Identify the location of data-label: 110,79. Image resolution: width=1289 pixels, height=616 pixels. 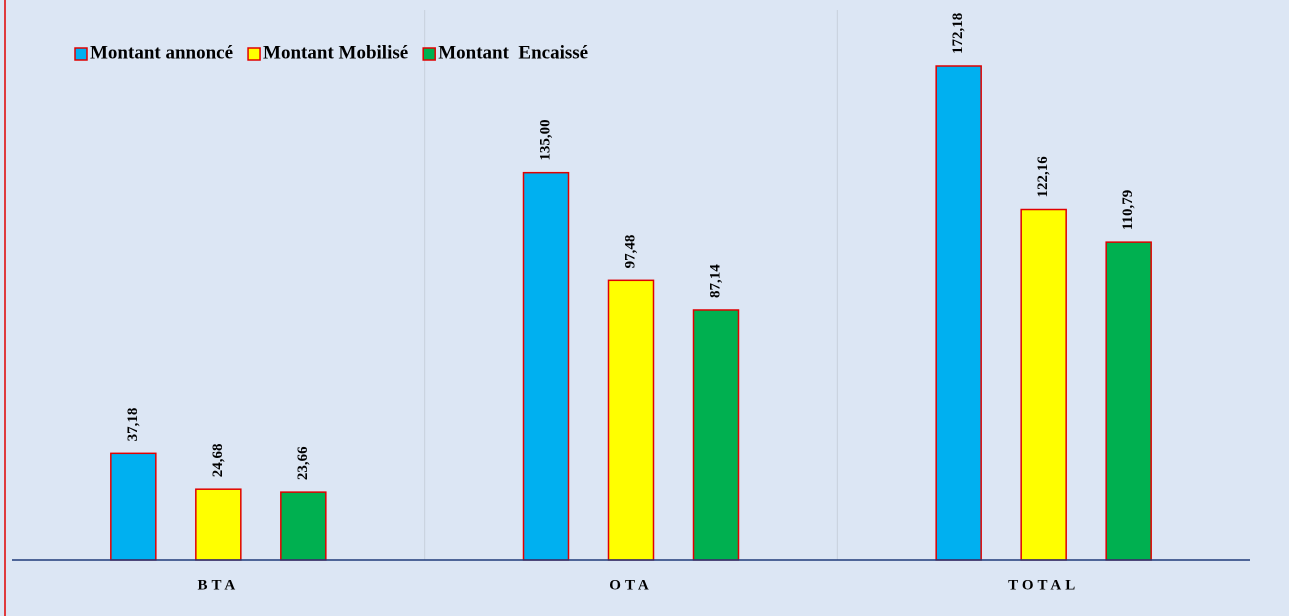
(1128, 210).